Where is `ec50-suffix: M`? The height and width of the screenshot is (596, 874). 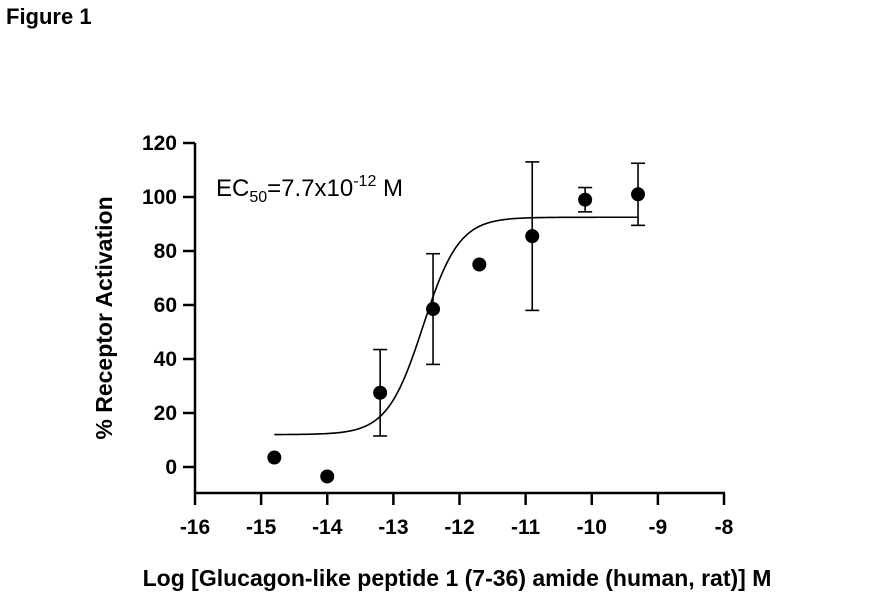 ec50-suffix: M is located at coordinates (389, 188).